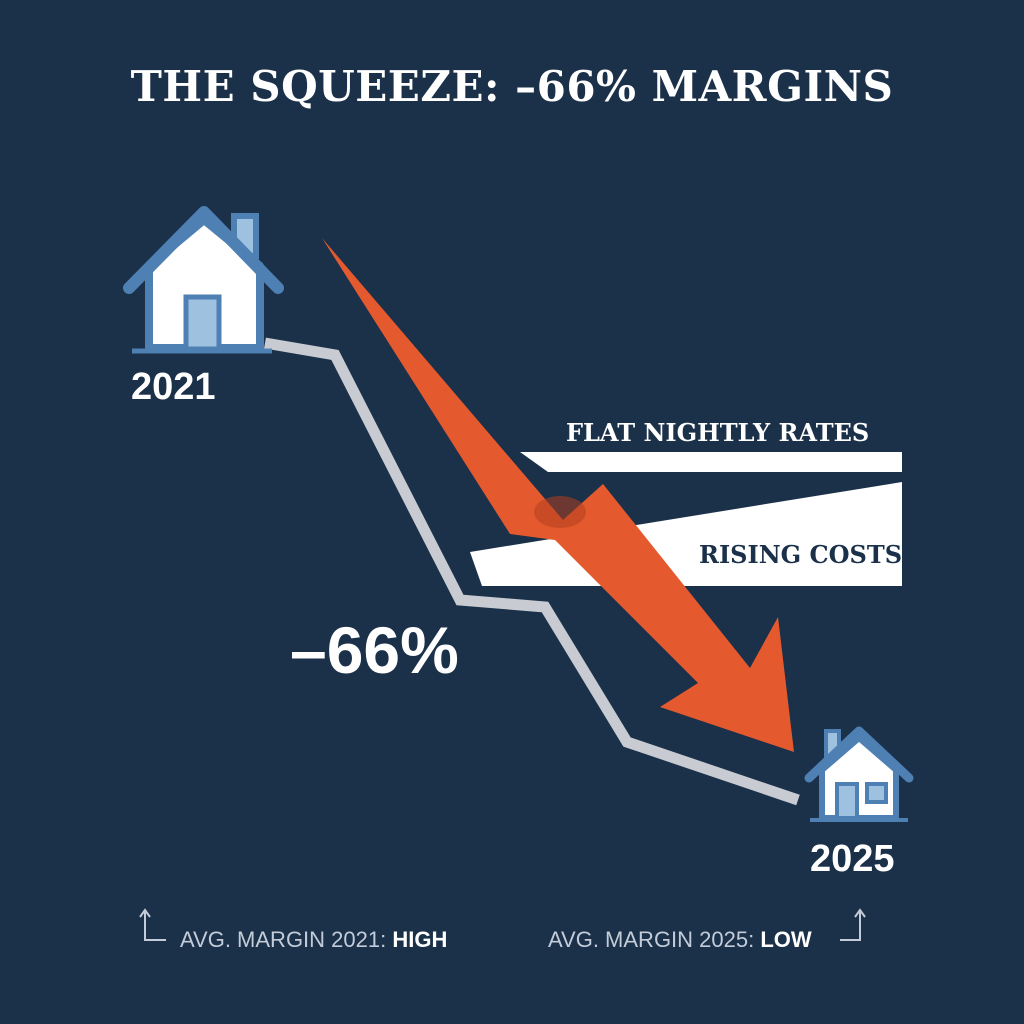 The image size is (1024, 1024). Describe the element at coordinates (173, 387) in the screenshot. I see `year-start-label: 2021` at that location.